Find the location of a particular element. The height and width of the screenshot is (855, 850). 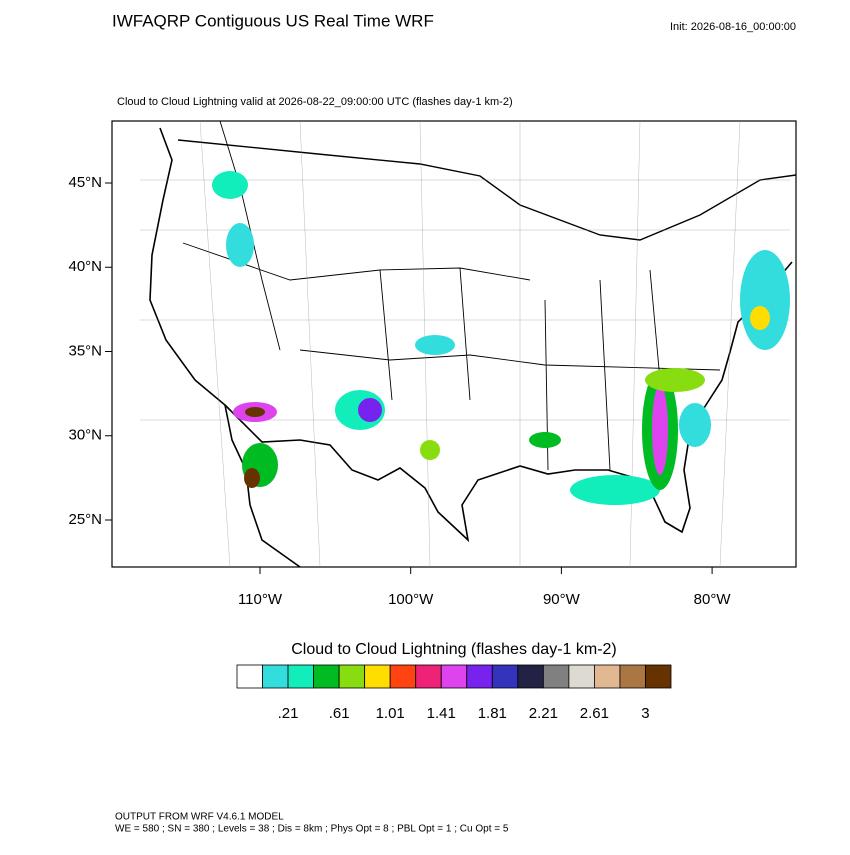

lon-label: 100°W is located at coordinates (411, 599).